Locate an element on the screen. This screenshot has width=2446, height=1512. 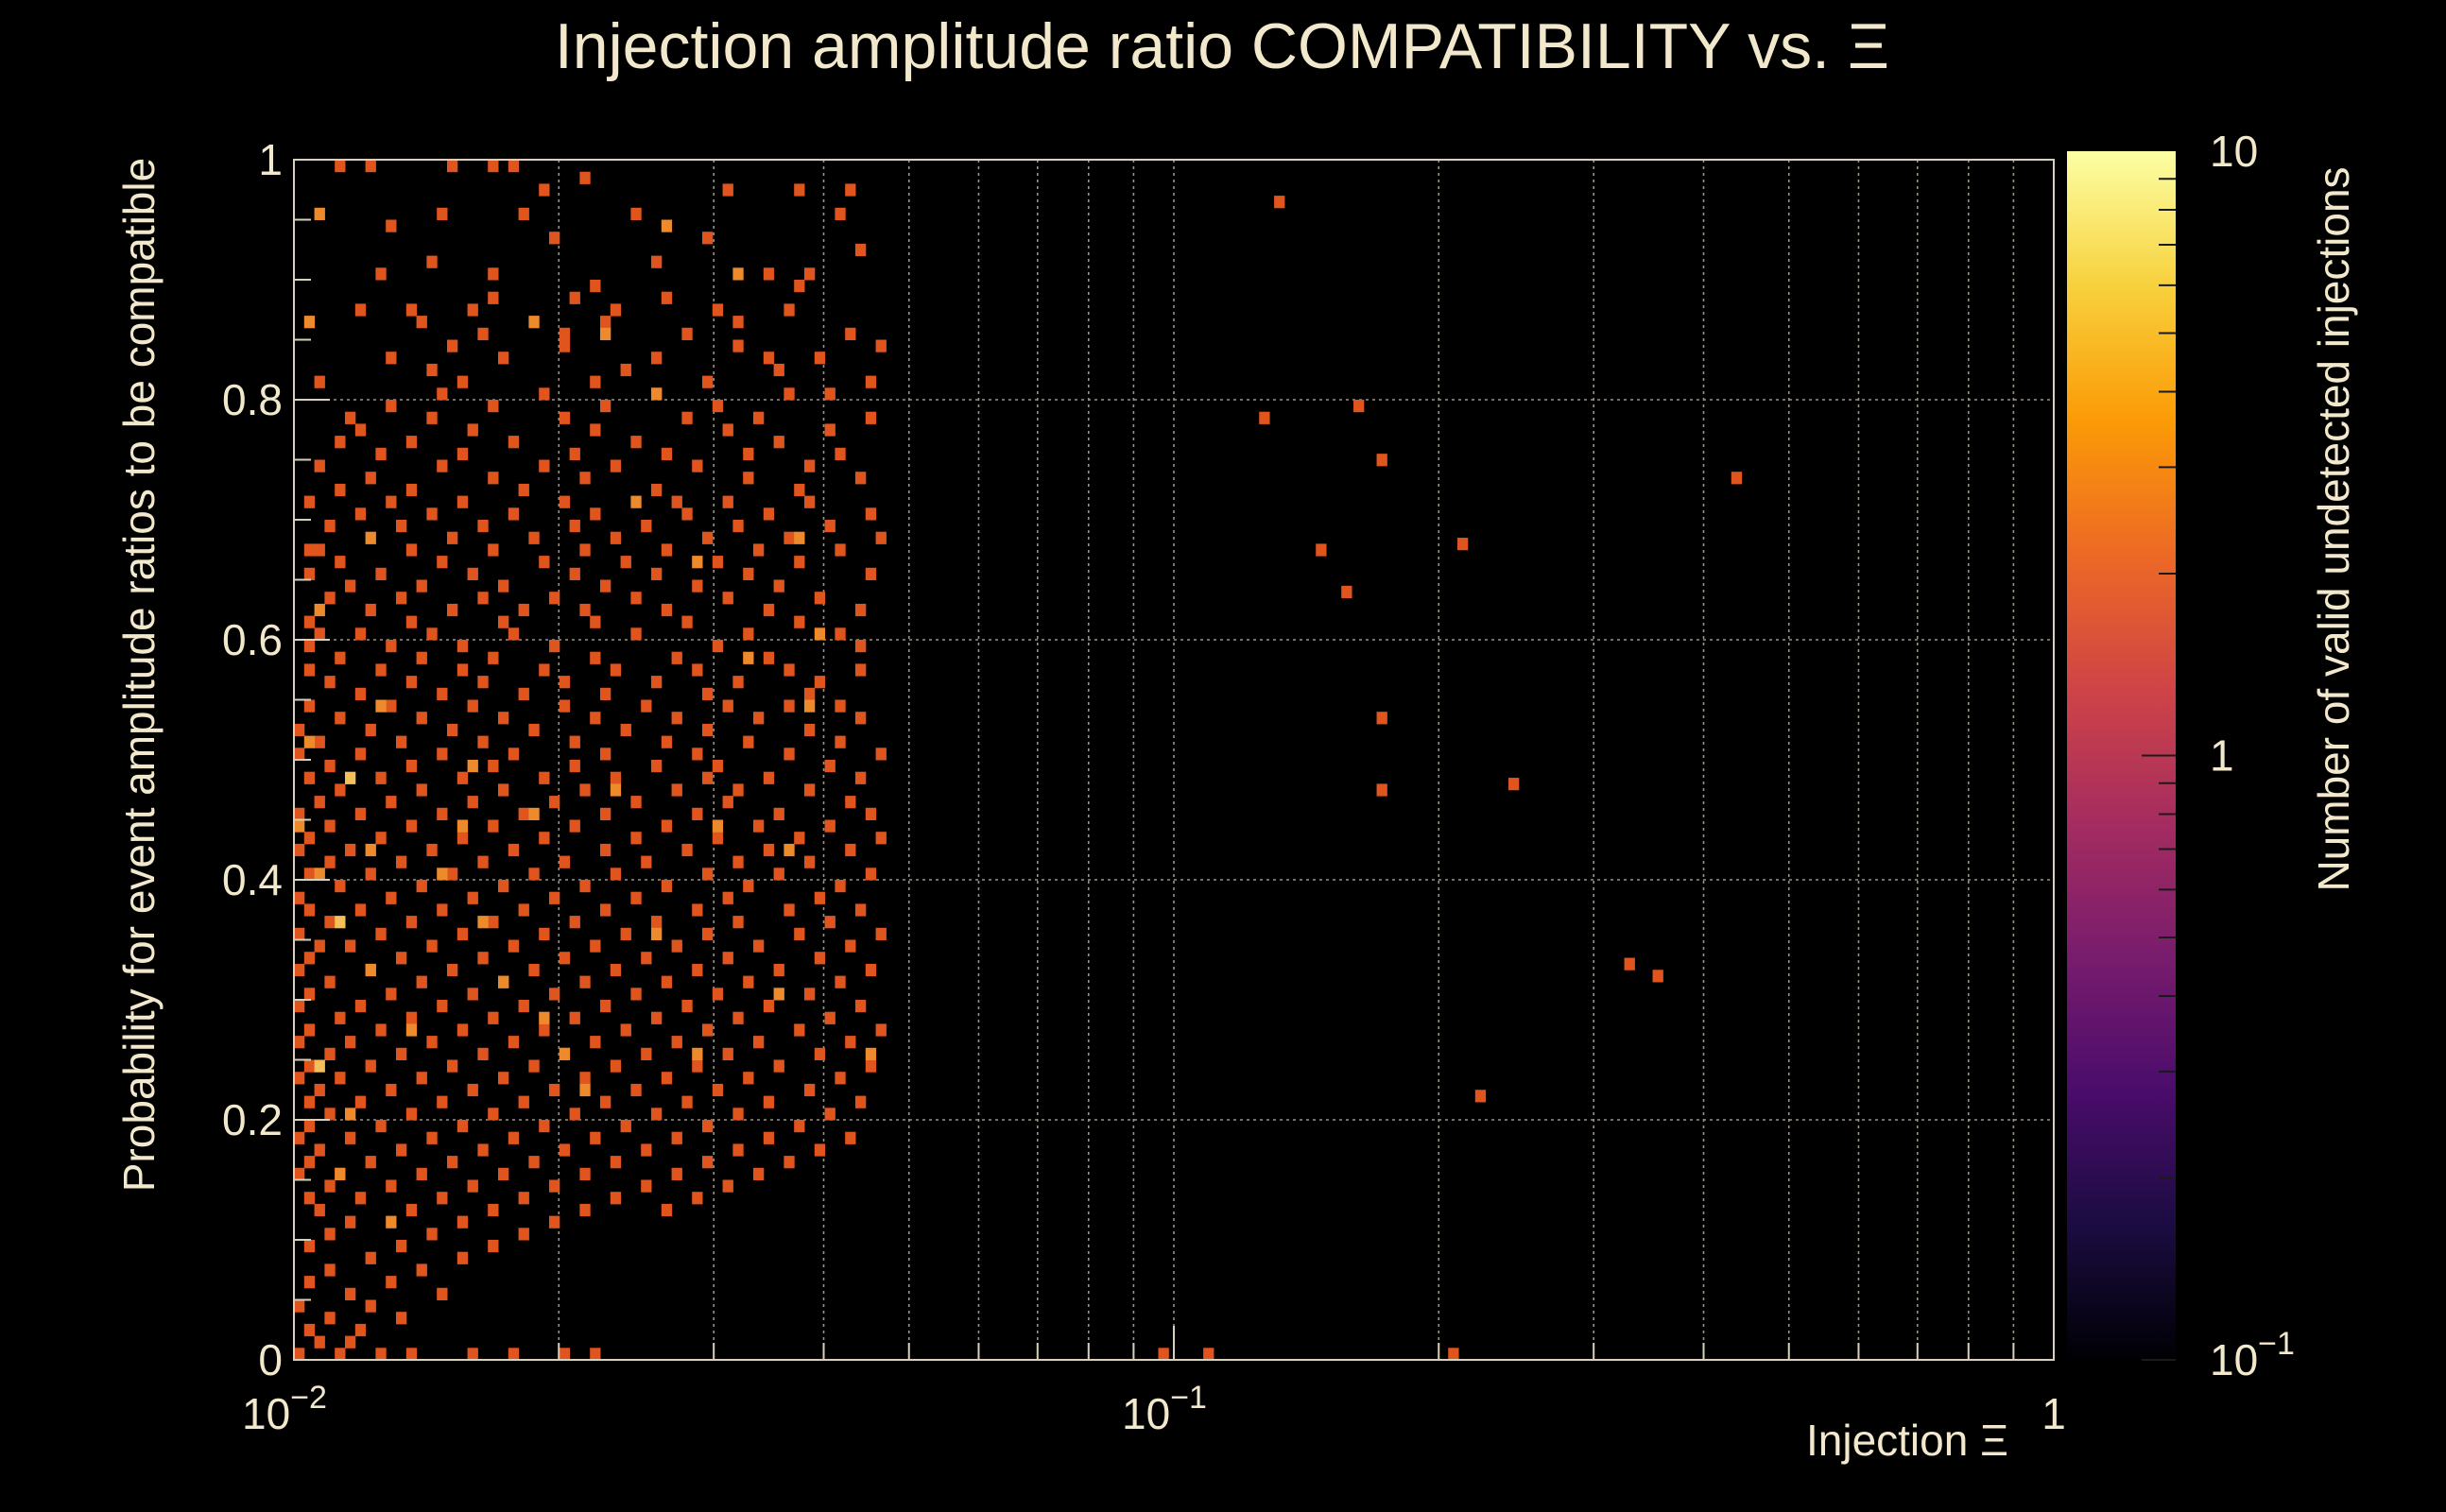
x-tick-label-base: 1 is located at coordinates (2053, 1413).